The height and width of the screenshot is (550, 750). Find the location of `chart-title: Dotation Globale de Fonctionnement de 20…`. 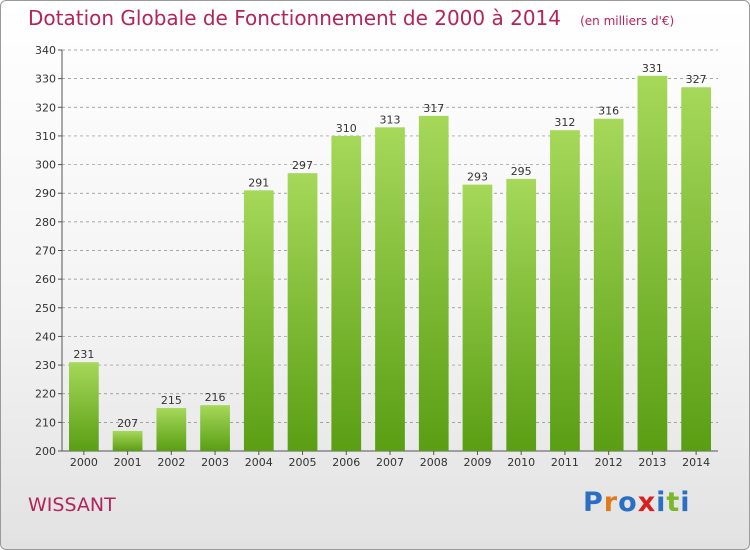

chart-title: Dotation Globale de Fonctionnement de 20… is located at coordinates (294, 18).